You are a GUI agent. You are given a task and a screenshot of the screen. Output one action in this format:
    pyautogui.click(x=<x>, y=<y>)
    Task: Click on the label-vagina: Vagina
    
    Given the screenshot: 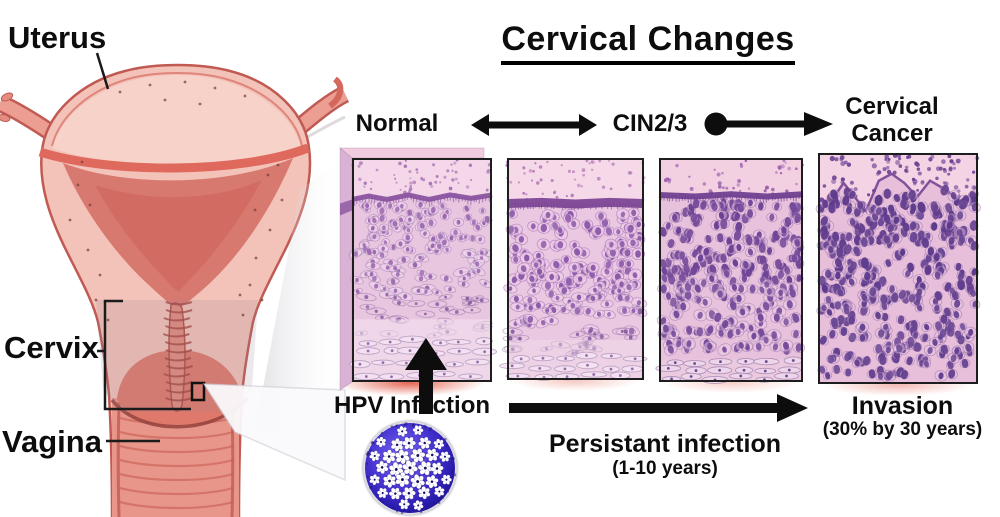 What is the action you would take?
    pyautogui.click(x=52, y=441)
    